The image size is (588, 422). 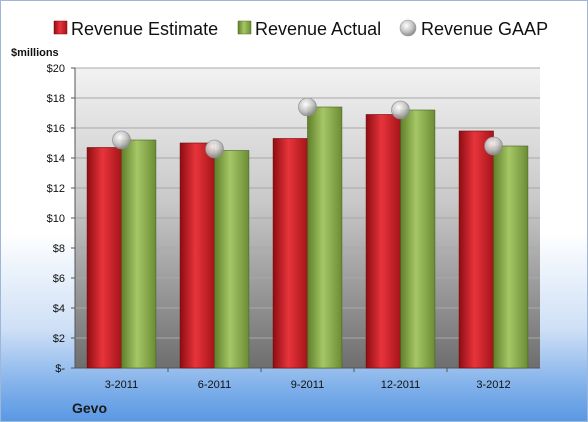 I want to click on legend-swatch-estimate, so click(x=60, y=27).